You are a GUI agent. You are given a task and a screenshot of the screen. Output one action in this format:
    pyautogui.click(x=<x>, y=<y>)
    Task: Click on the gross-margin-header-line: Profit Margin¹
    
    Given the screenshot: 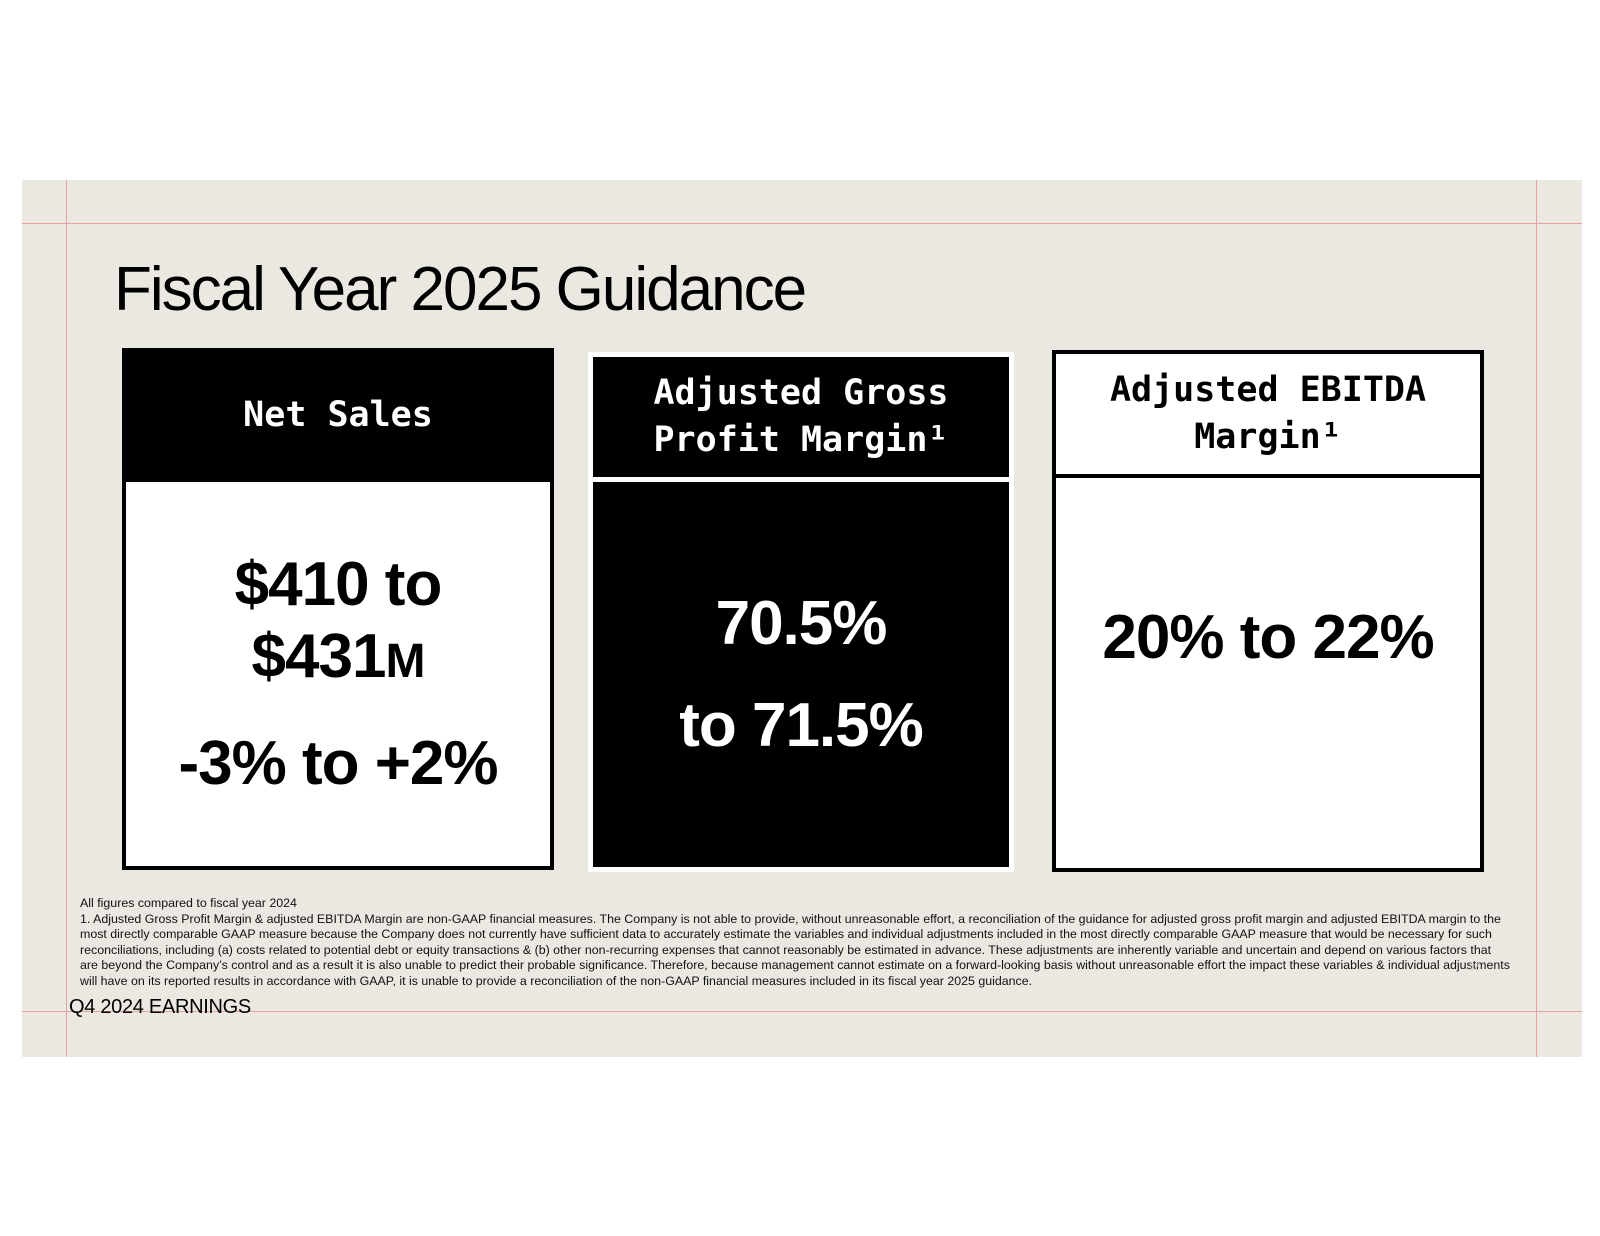 What is the action you would take?
    pyautogui.click(x=801, y=440)
    